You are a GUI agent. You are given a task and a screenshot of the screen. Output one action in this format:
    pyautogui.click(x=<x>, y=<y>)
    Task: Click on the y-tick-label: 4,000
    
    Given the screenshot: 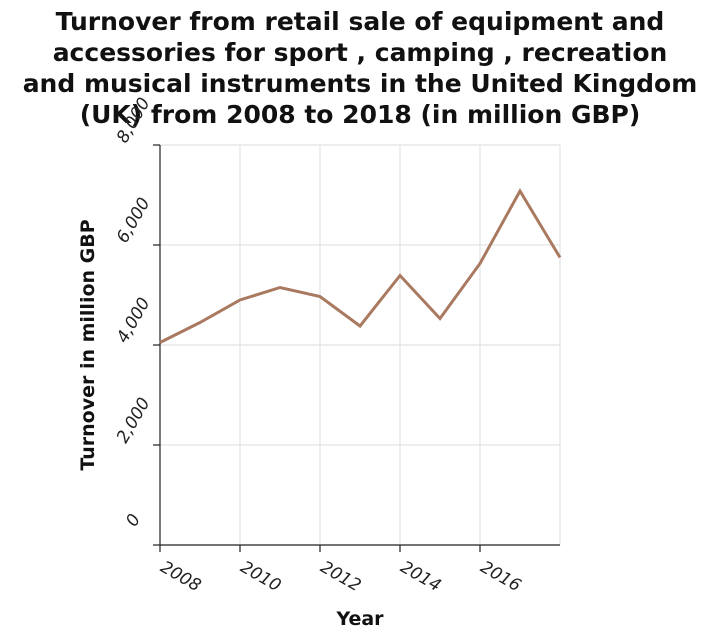 What is the action you would take?
    pyautogui.click(x=134, y=320)
    